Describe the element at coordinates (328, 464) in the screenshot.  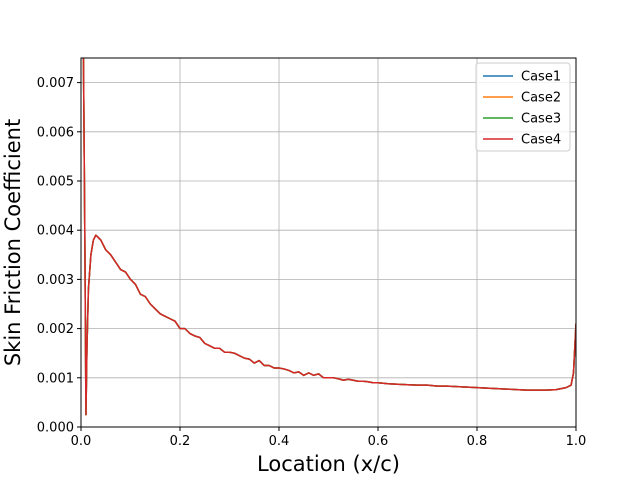
I see `x-axis-label: Location (x/c)` at that location.